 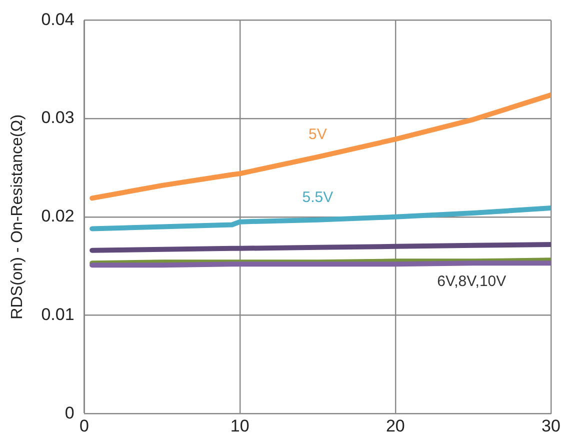 What do you see at coordinates (57, 118) in the screenshot?
I see `y-tick-label: 0.03` at bounding box center [57, 118].